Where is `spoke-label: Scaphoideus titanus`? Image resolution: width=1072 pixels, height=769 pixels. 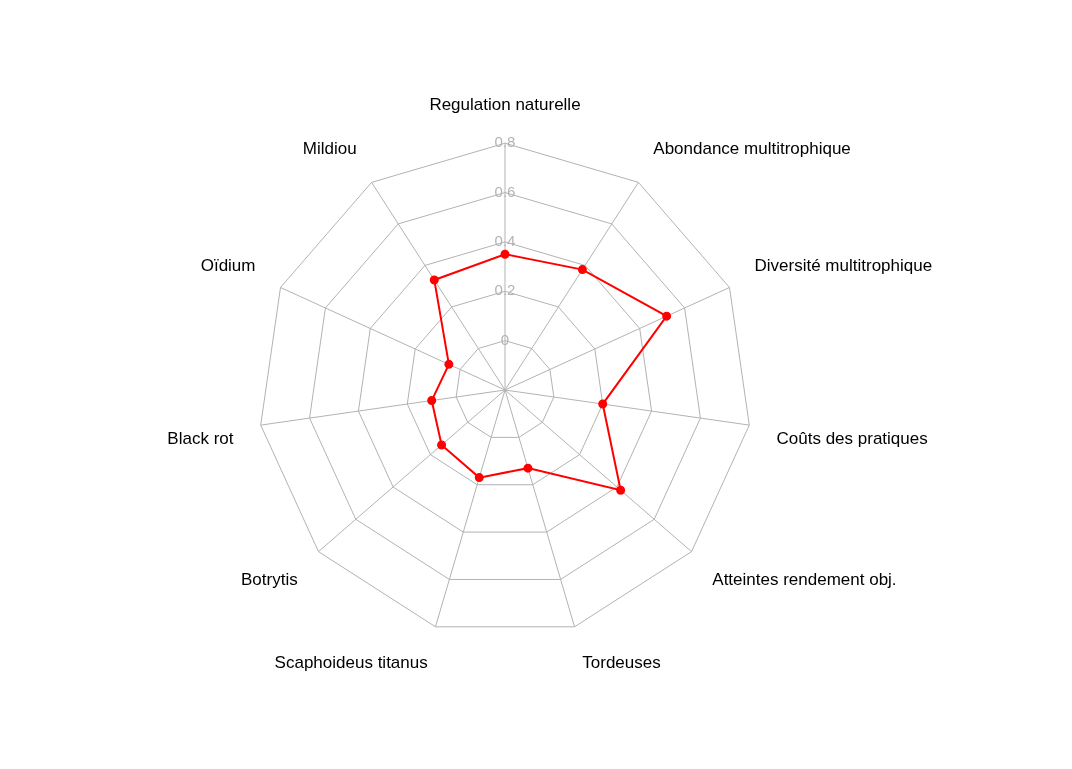
spoke-label: Scaphoideus titanus is located at coordinates (351, 663).